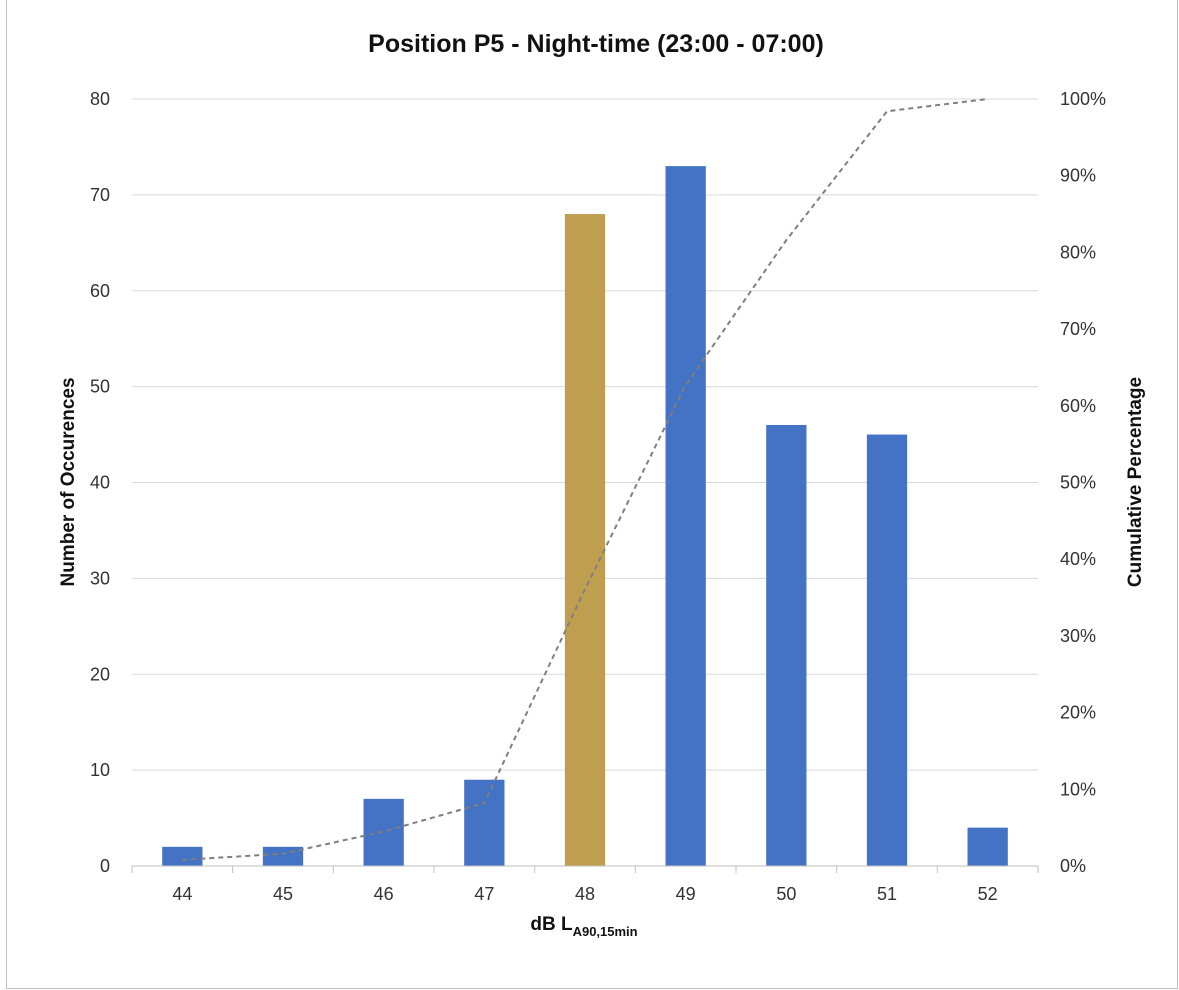 Image resolution: width=1179 pixels, height=990 pixels. Describe the element at coordinates (484, 894) in the screenshot. I see `x-tick-label: 47` at that location.